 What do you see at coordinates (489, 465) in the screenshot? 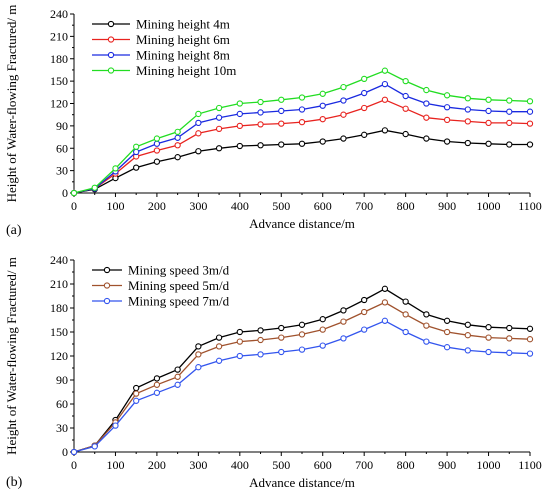
I see `x-tick-label: 1000` at bounding box center [489, 465].